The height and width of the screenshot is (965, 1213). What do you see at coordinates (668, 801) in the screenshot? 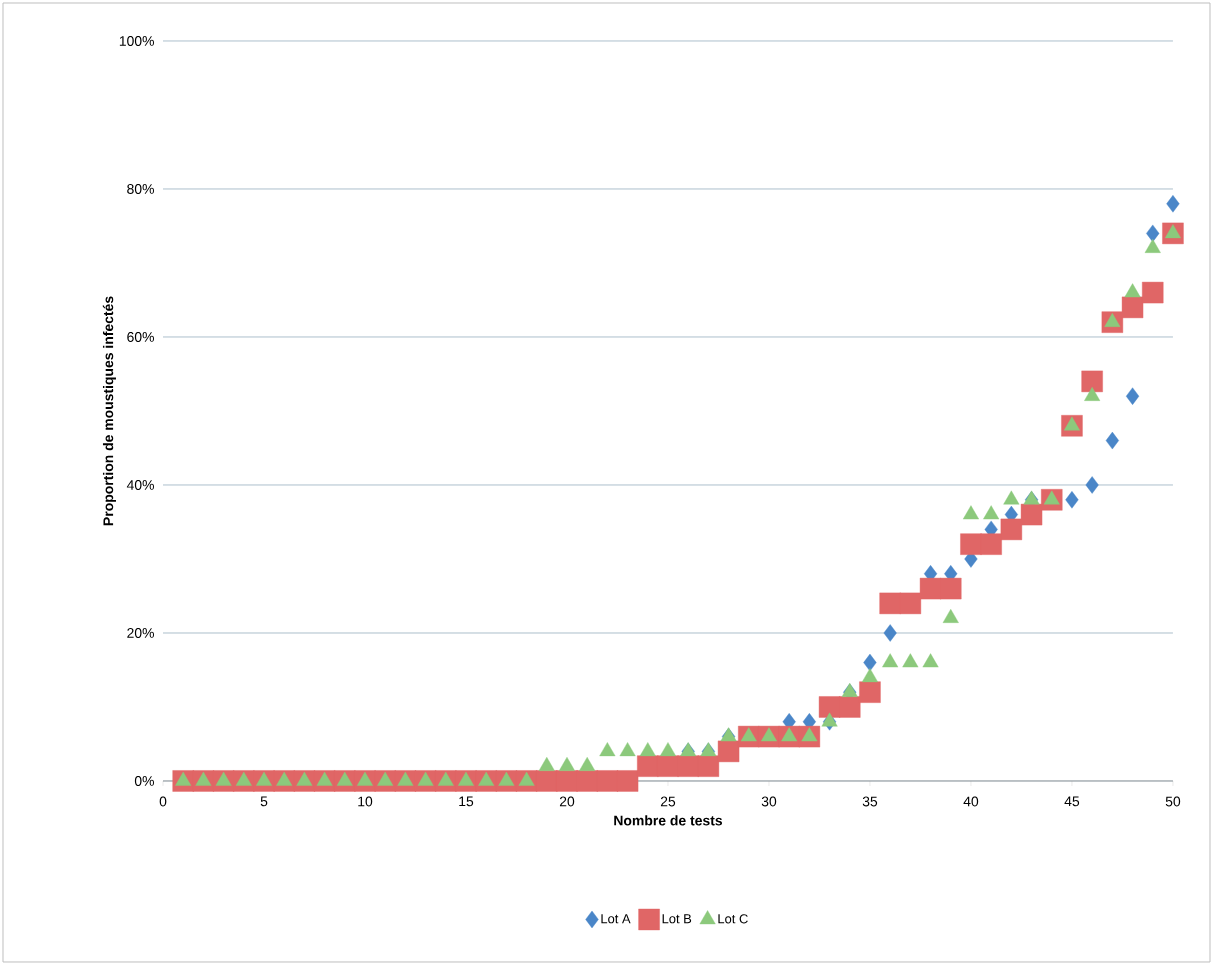
I see `x-tick-label: 25` at bounding box center [668, 801].